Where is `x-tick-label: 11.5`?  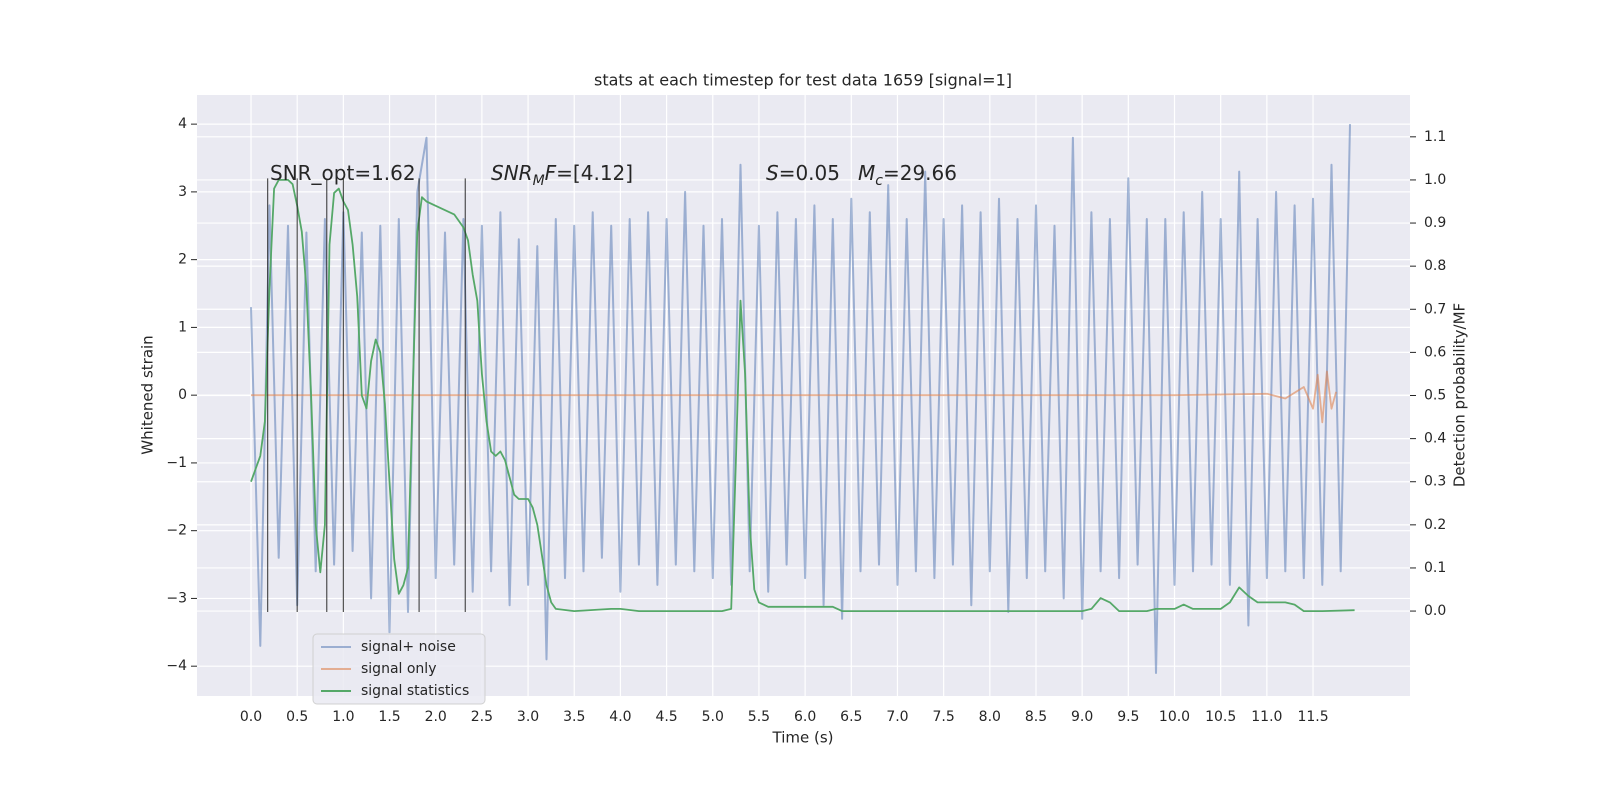 x-tick-label: 11.5 is located at coordinates (1312, 717).